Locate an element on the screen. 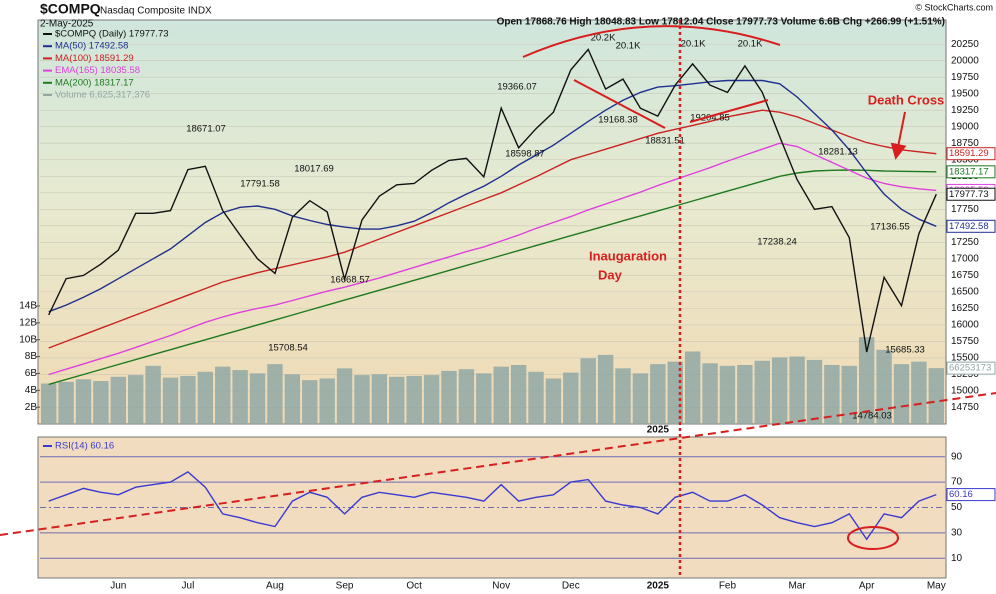 This screenshot has width=996, height=594. legend-label: MA(100) 18591.29 is located at coordinates (94, 58).